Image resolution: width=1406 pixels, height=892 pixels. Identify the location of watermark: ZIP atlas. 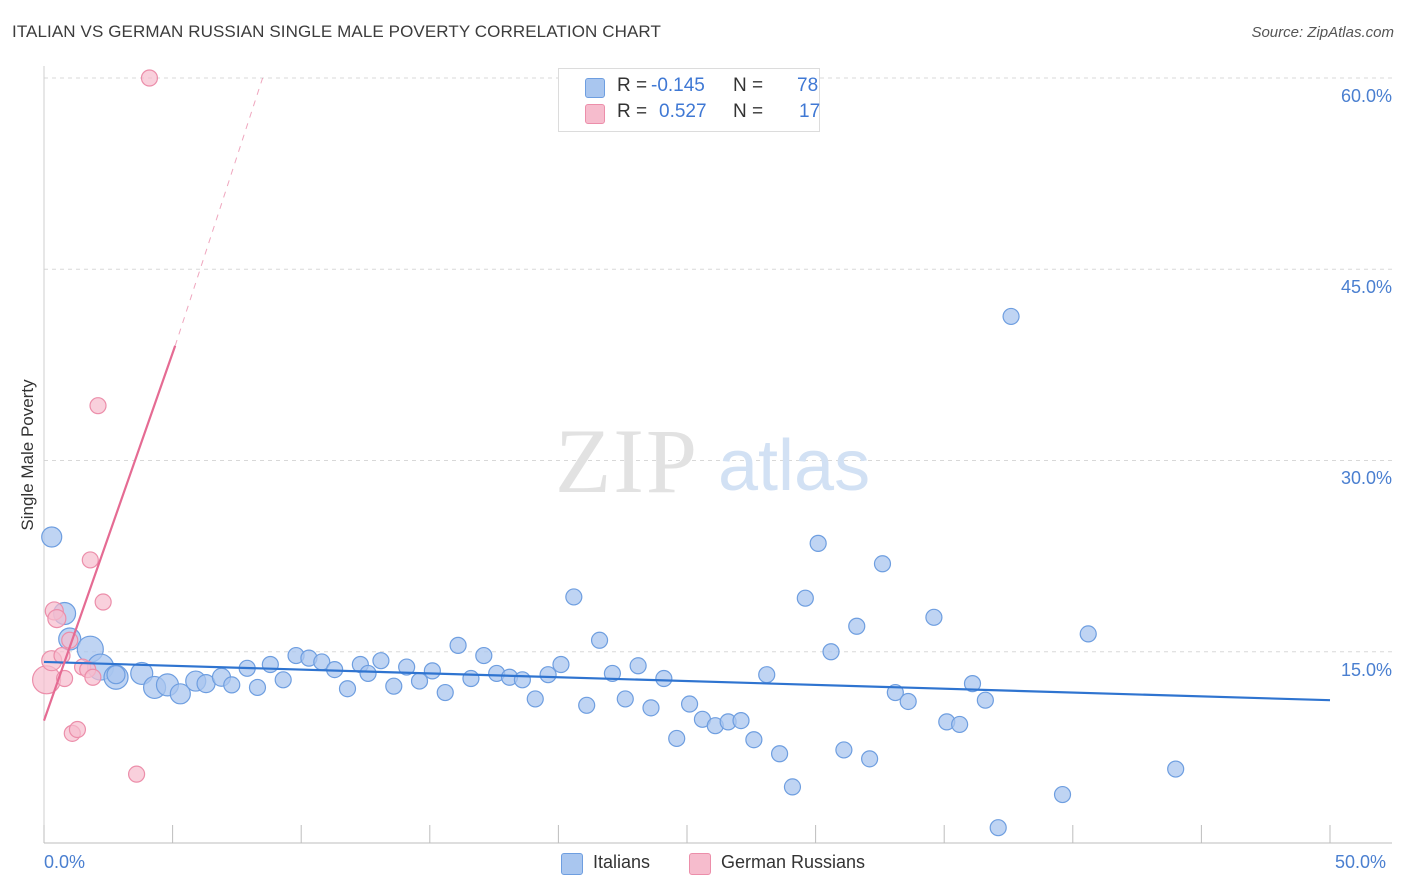
(712, 461).